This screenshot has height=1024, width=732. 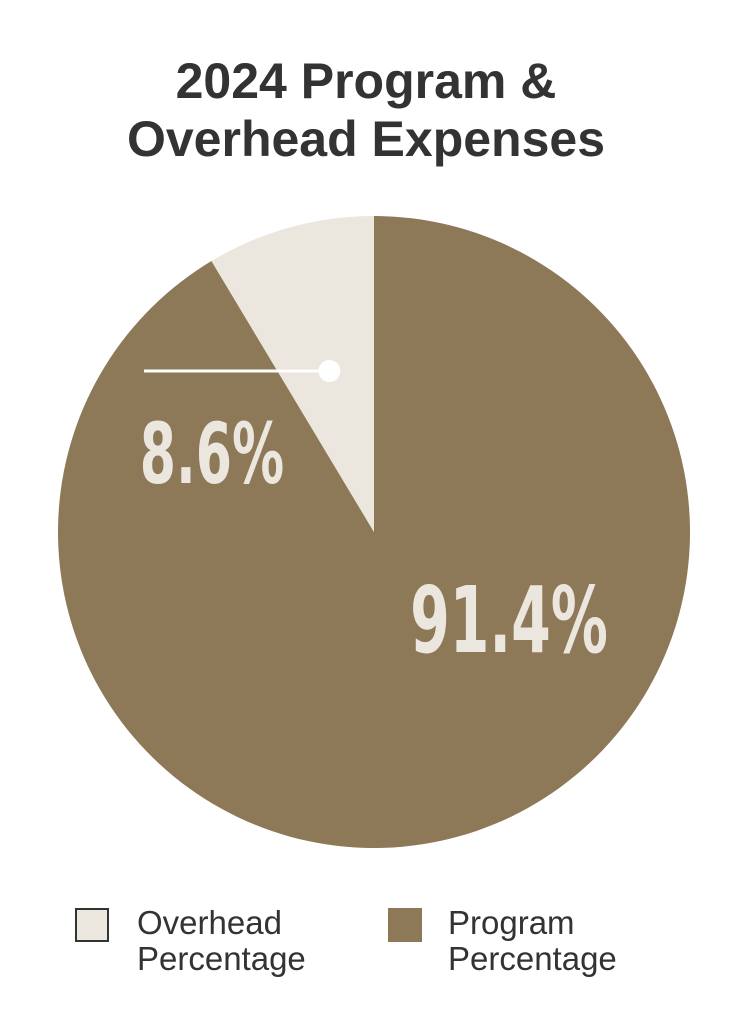 I want to click on chart-title-line-2: Overhead Expenses, so click(x=366, y=139).